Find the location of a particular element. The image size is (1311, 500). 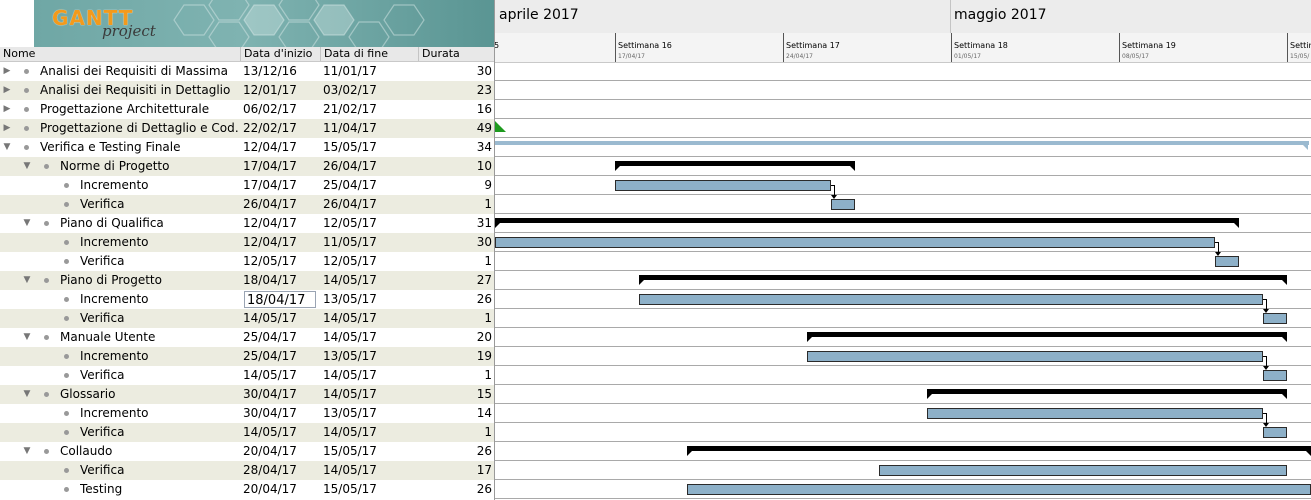

task-row: Incremento 30/04/17 13/05/17 14 is located at coordinates (247, 413).